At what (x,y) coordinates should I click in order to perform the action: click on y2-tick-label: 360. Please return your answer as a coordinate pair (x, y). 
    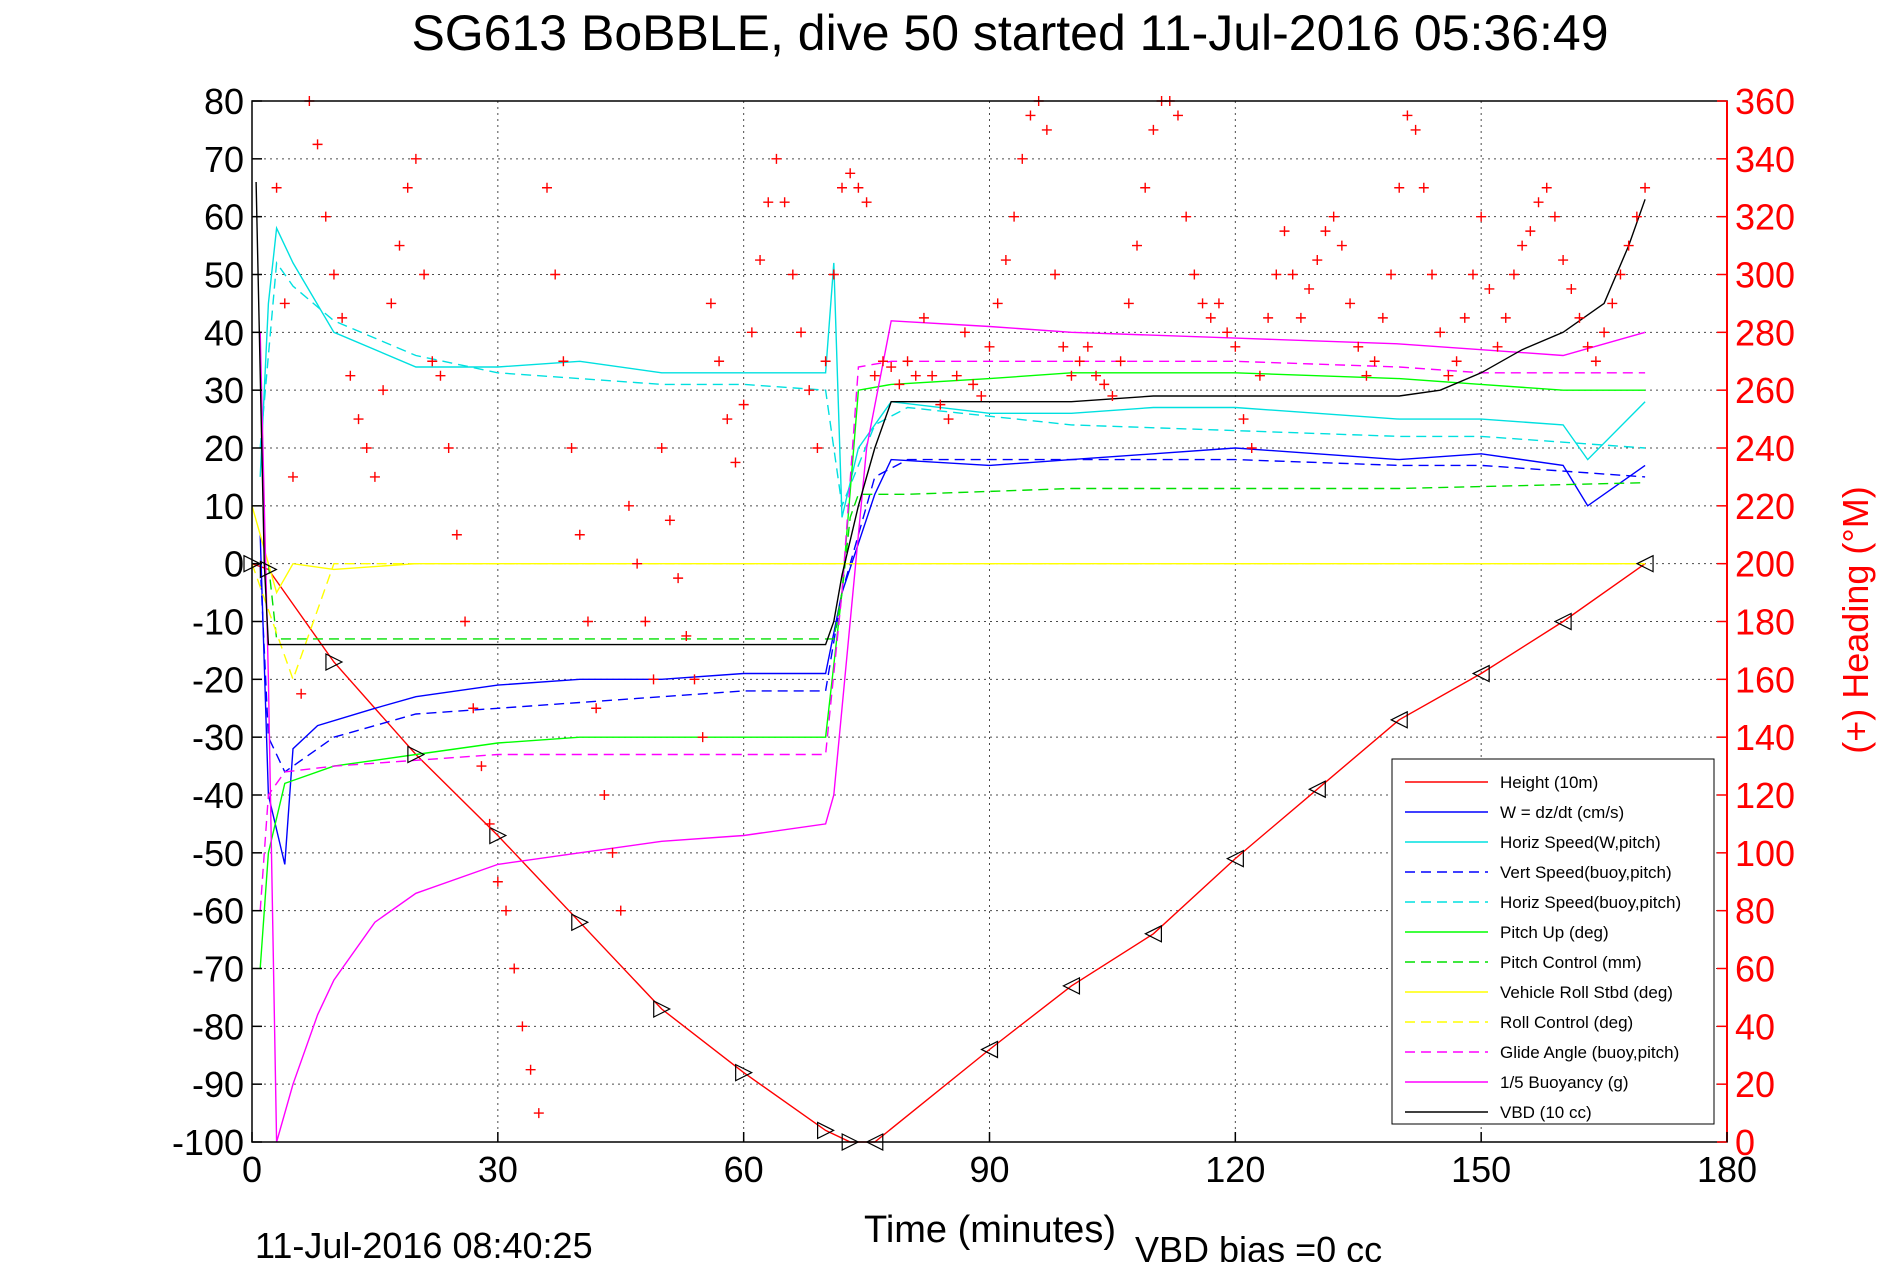
    Looking at the image, I should click on (1765, 101).